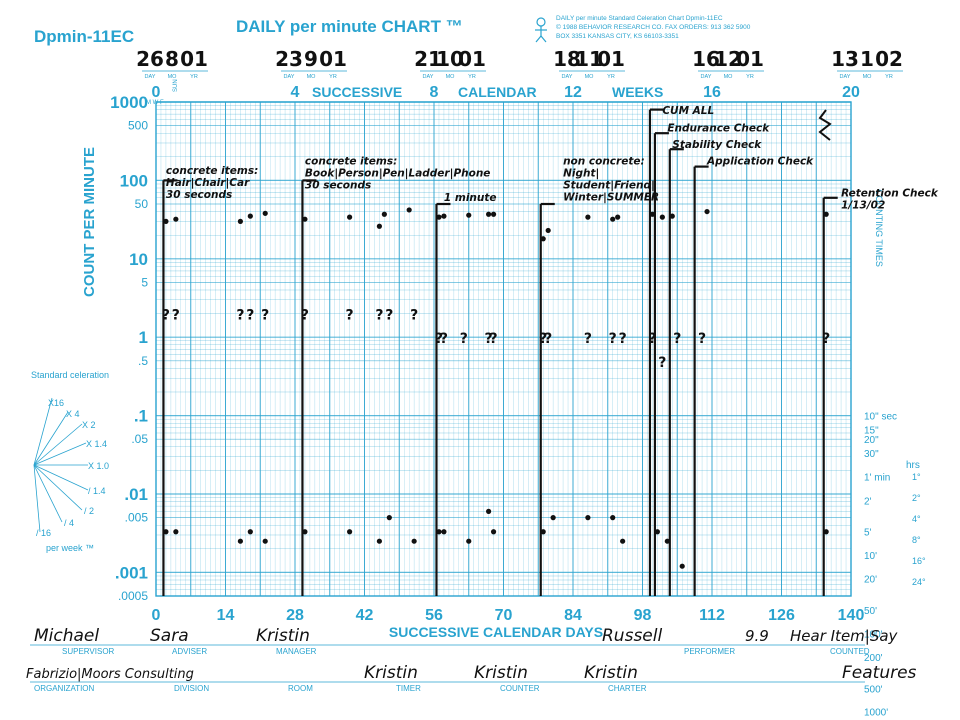 The width and height of the screenshot is (960, 720). Describe the element at coordinates (176, 85) in the screenshot. I see `sun-label: SUN` at that location.